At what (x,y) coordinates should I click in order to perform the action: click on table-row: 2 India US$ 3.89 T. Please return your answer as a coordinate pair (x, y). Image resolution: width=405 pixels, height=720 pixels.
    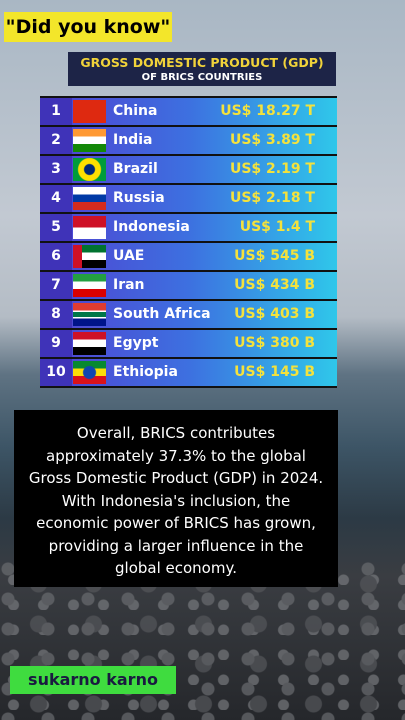
    Looking at the image, I should click on (188, 140).